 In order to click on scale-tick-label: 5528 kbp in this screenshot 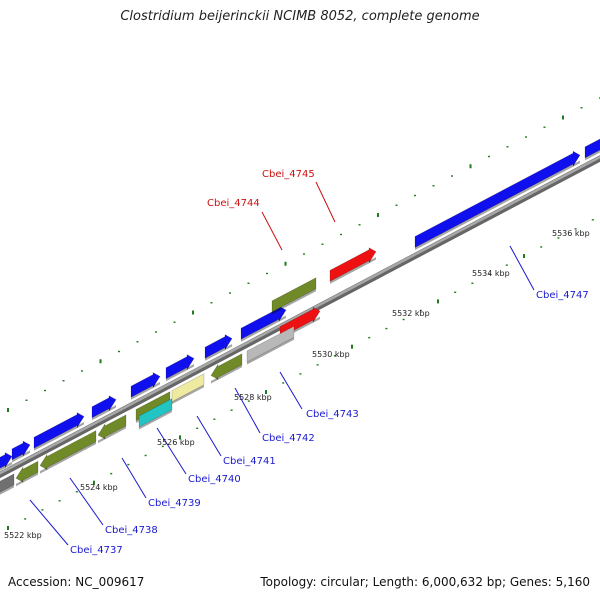, I will do `click(253, 397)`.